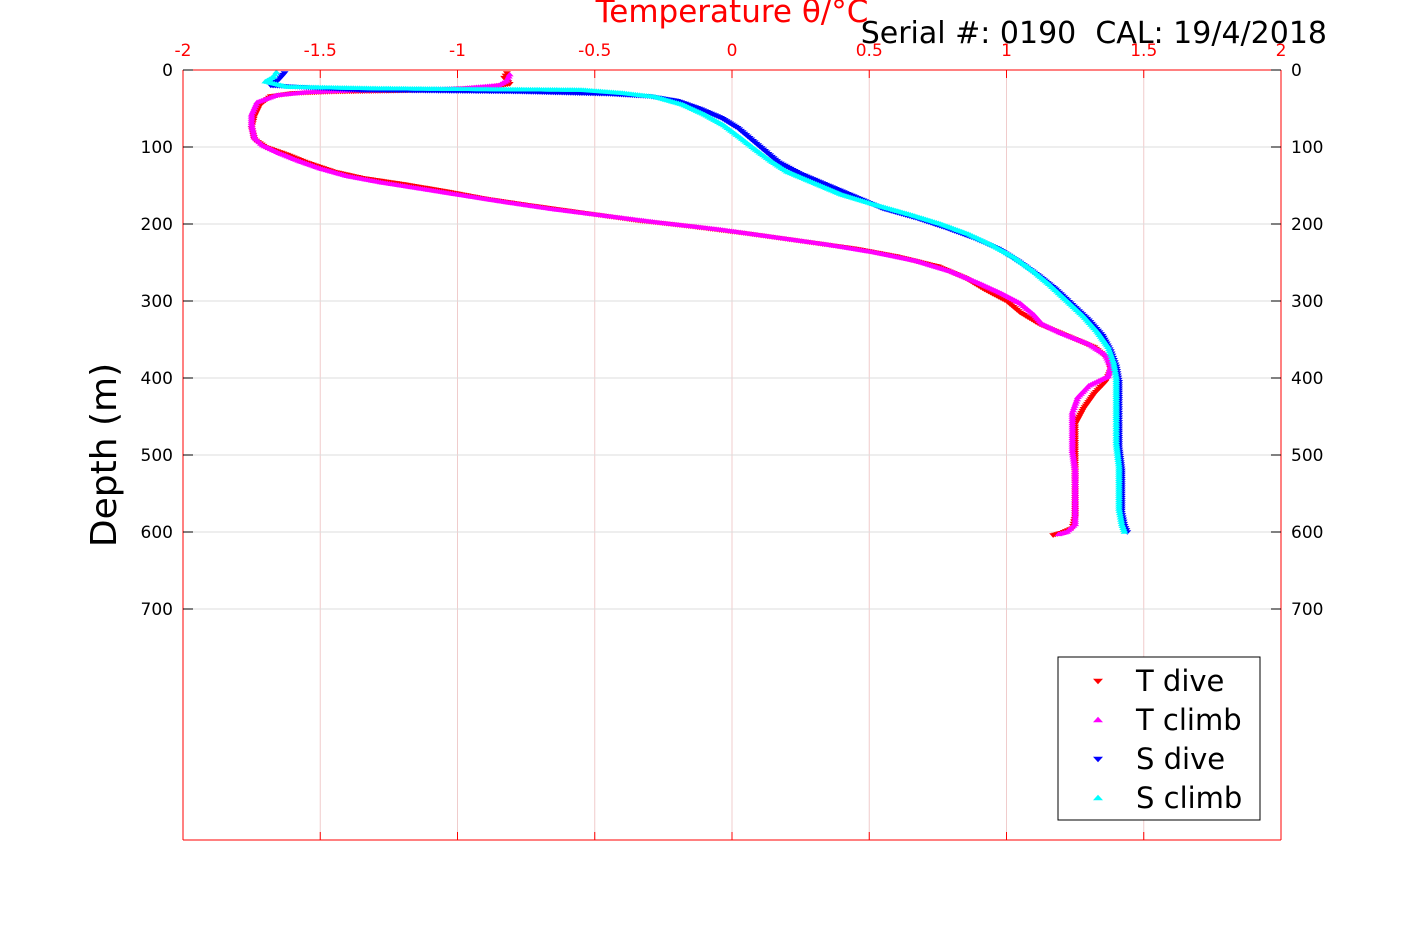 This screenshot has height=945, width=1417. What do you see at coordinates (157, 302) in the screenshot?
I see `y-tick-label-left: 300` at bounding box center [157, 302].